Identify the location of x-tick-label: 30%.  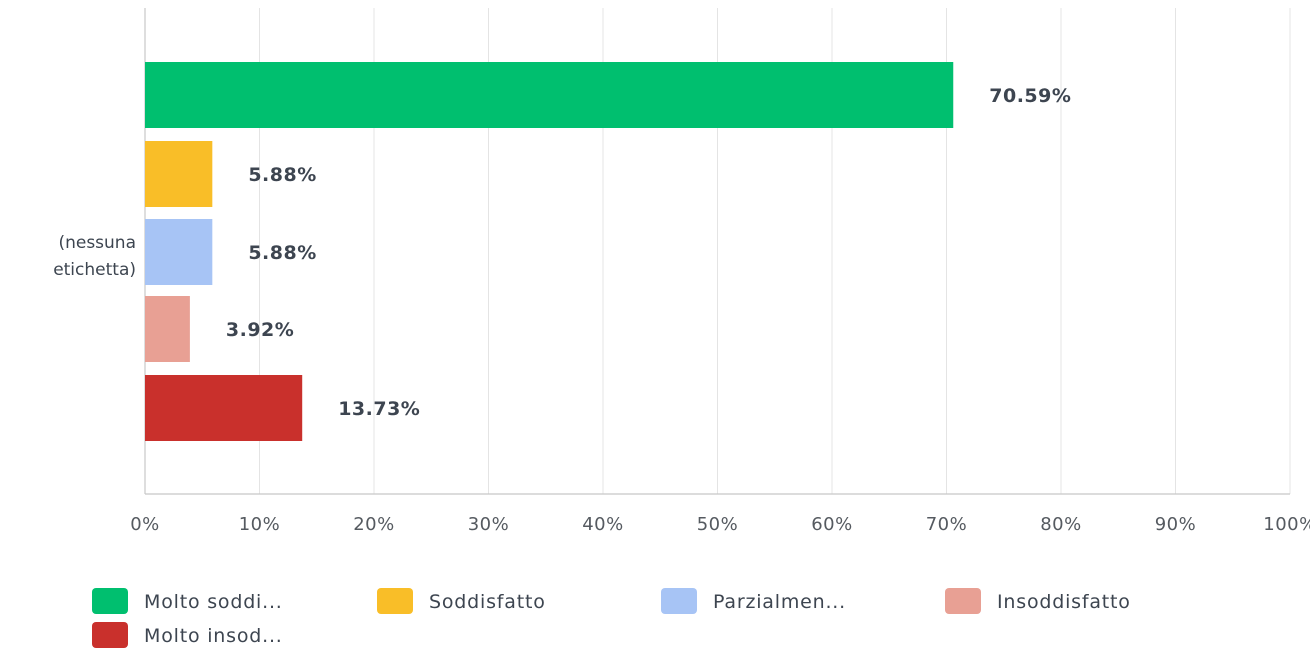
(489, 524).